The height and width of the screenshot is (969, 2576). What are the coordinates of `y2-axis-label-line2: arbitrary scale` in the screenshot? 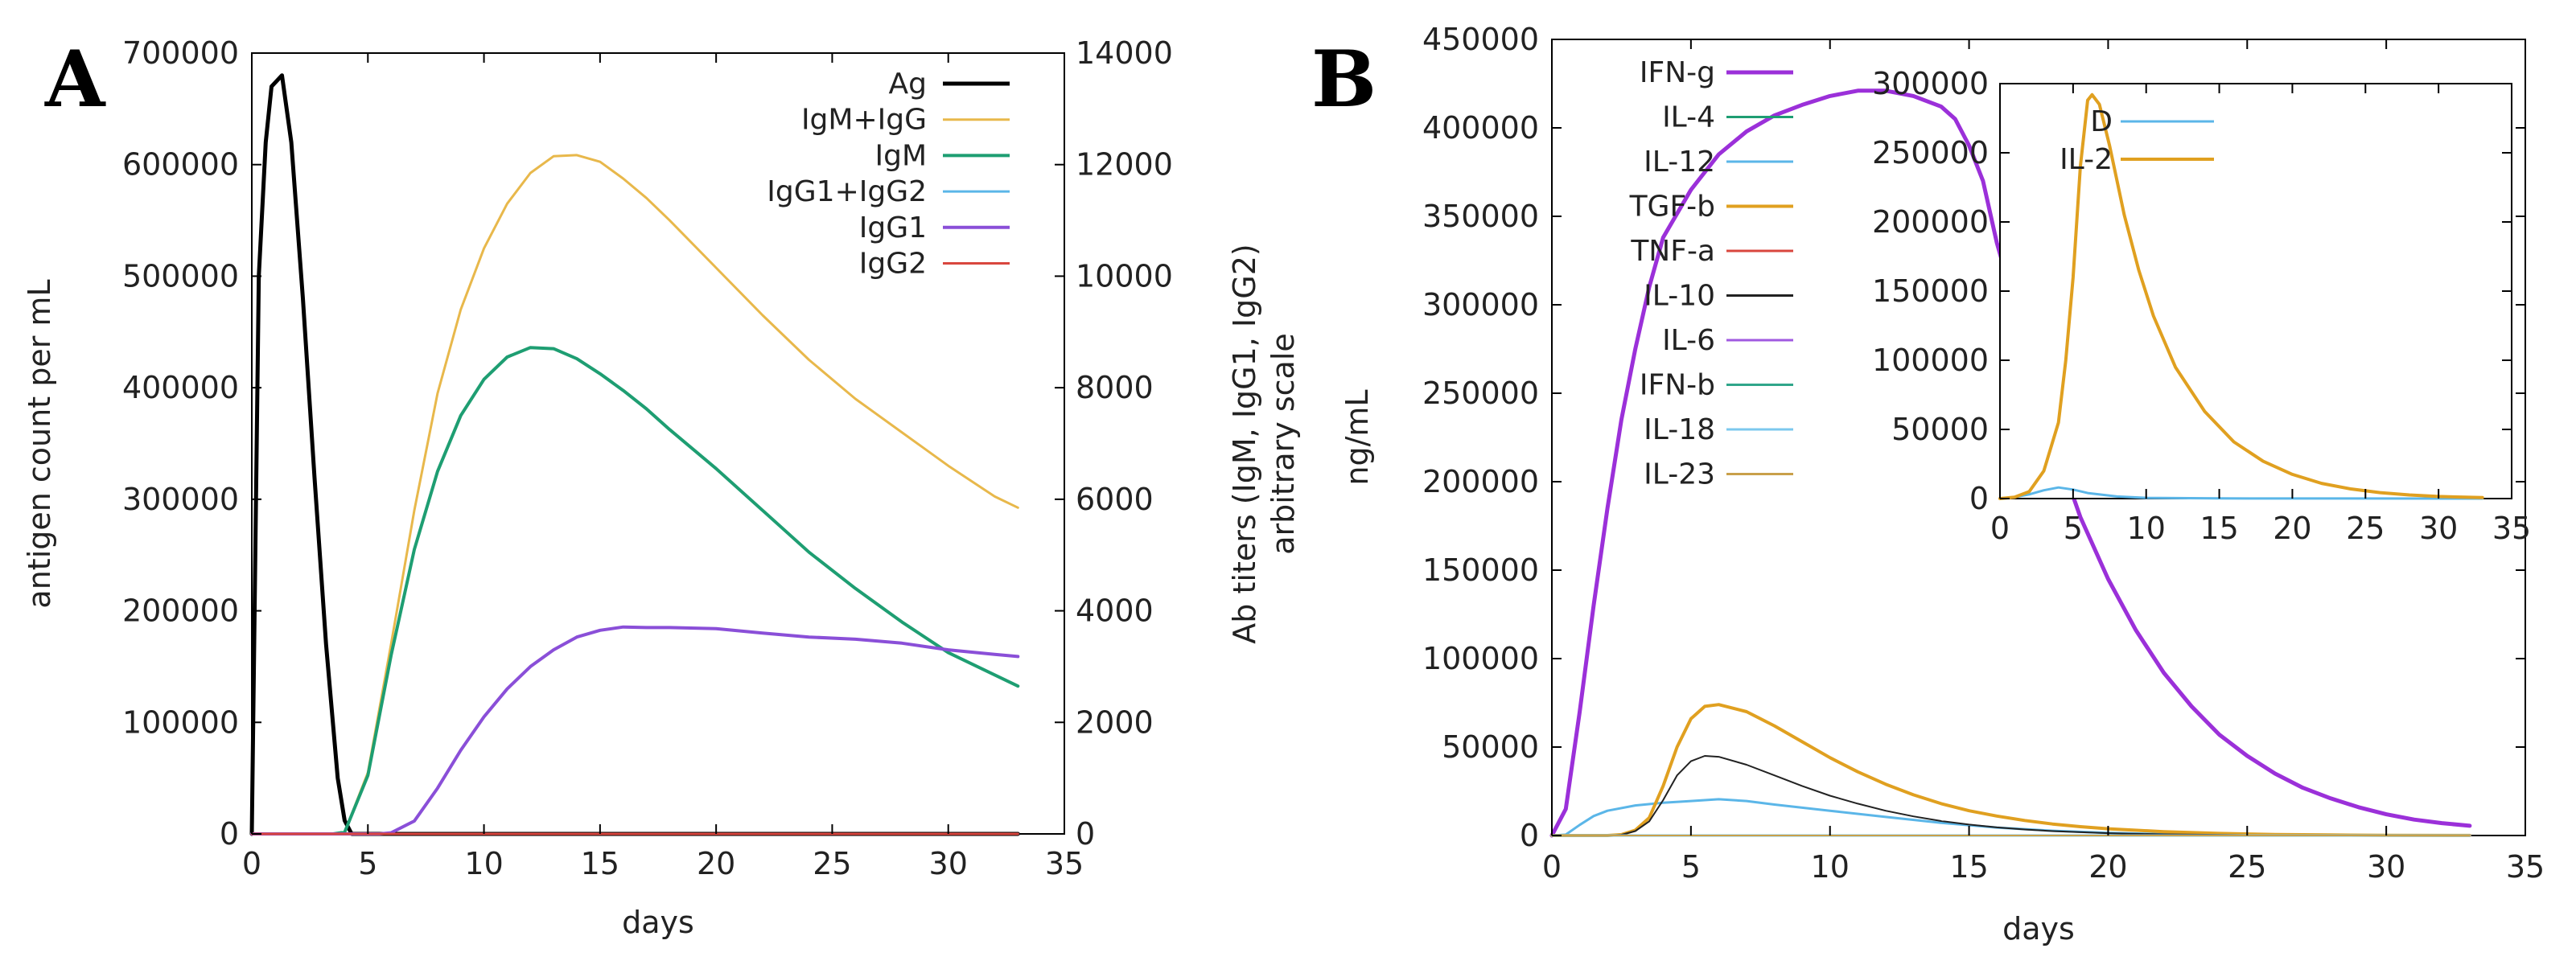 It's located at (1283, 444).